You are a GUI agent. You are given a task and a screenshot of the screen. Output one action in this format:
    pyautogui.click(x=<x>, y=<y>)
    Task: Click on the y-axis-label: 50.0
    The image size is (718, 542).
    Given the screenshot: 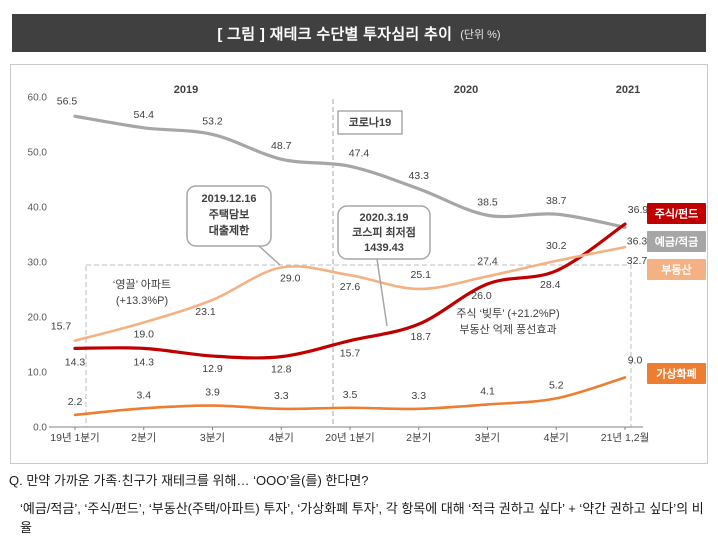 What is the action you would take?
    pyautogui.click(x=38, y=153)
    